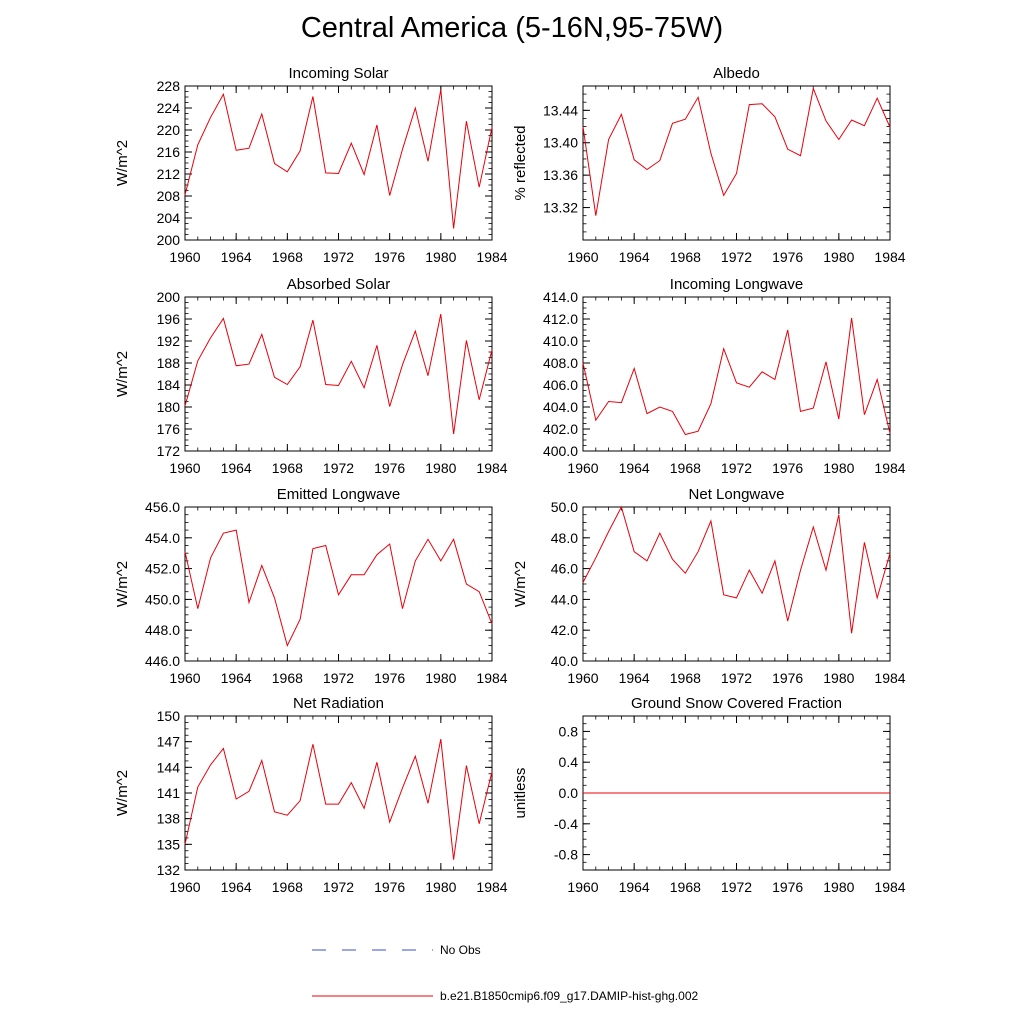 The width and height of the screenshot is (1024, 1024). Describe the element at coordinates (169, 429) in the screenshot. I see `panel-3-y-tick-label: 176` at that location.